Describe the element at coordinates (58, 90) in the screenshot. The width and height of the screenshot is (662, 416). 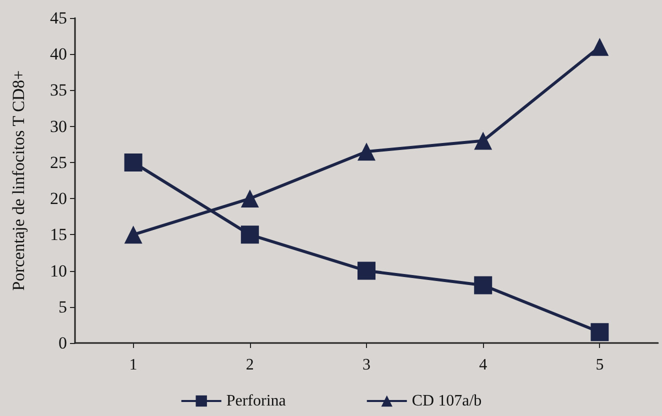
I see `y-tick-label: 35` at that location.